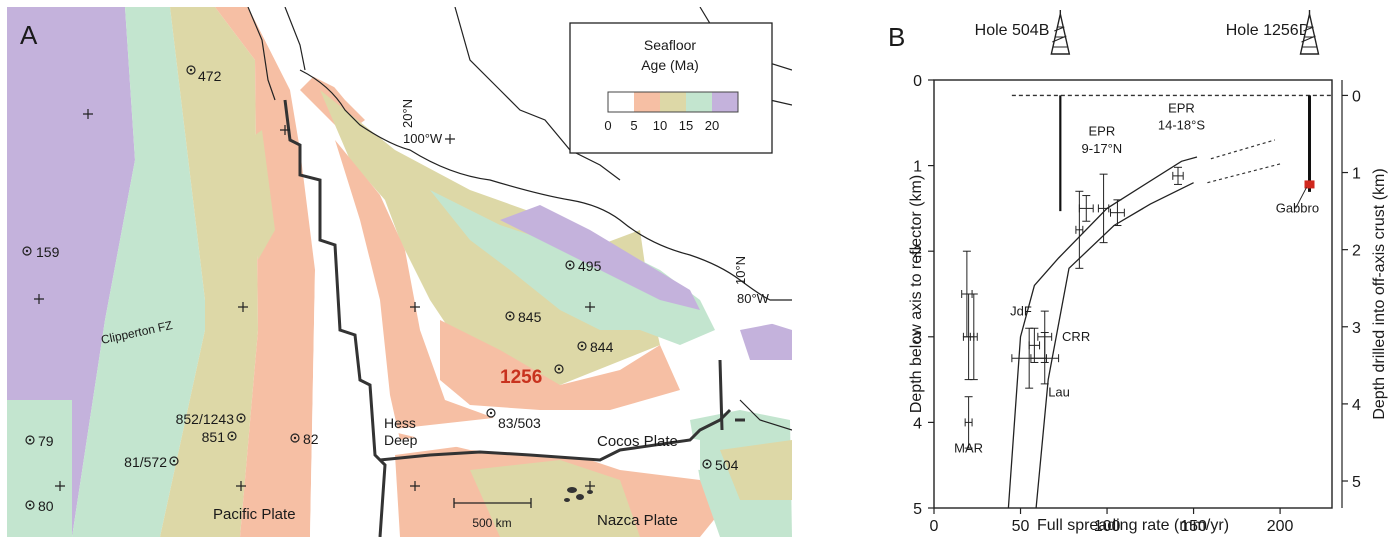 Image resolution: width=1399 pixels, height=538 pixels. What do you see at coordinates (917, 338) in the screenshot?
I see `y-tick-3: 3` at bounding box center [917, 338].